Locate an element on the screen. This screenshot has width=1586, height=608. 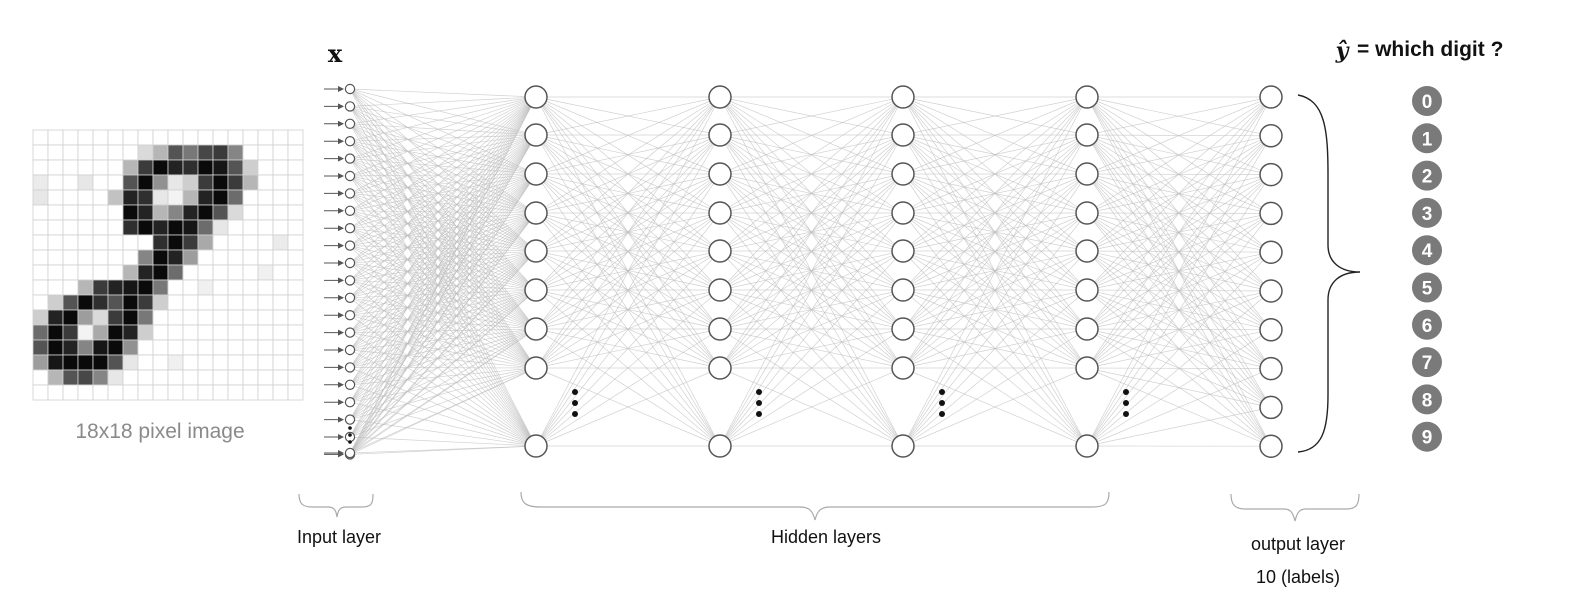
ellipsis-dot is located at coordinates (1126, 392).